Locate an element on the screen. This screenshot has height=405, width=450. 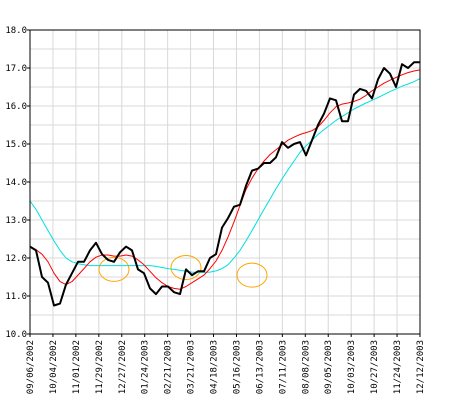
x-tick-label: 10/03/2003 is located at coordinates (352, 367).